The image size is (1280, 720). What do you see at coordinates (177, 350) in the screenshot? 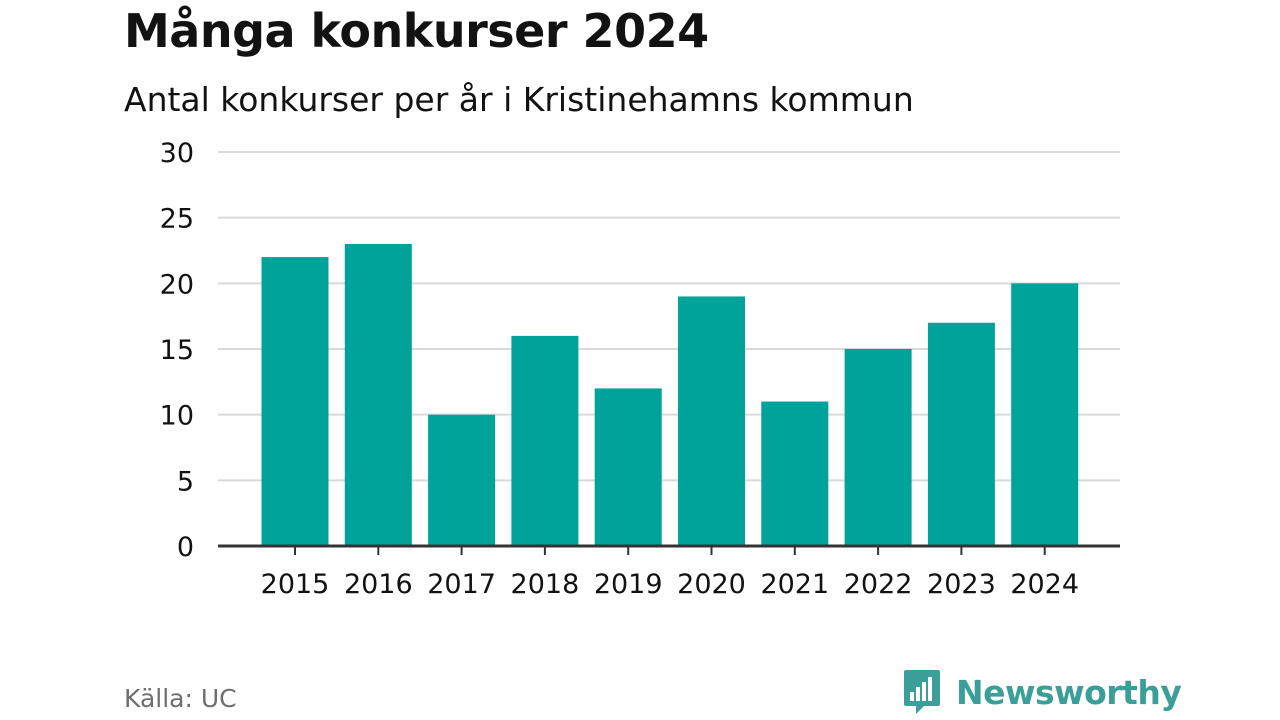
I see `y-tick-label: 15` at bounding box center [177, 350].